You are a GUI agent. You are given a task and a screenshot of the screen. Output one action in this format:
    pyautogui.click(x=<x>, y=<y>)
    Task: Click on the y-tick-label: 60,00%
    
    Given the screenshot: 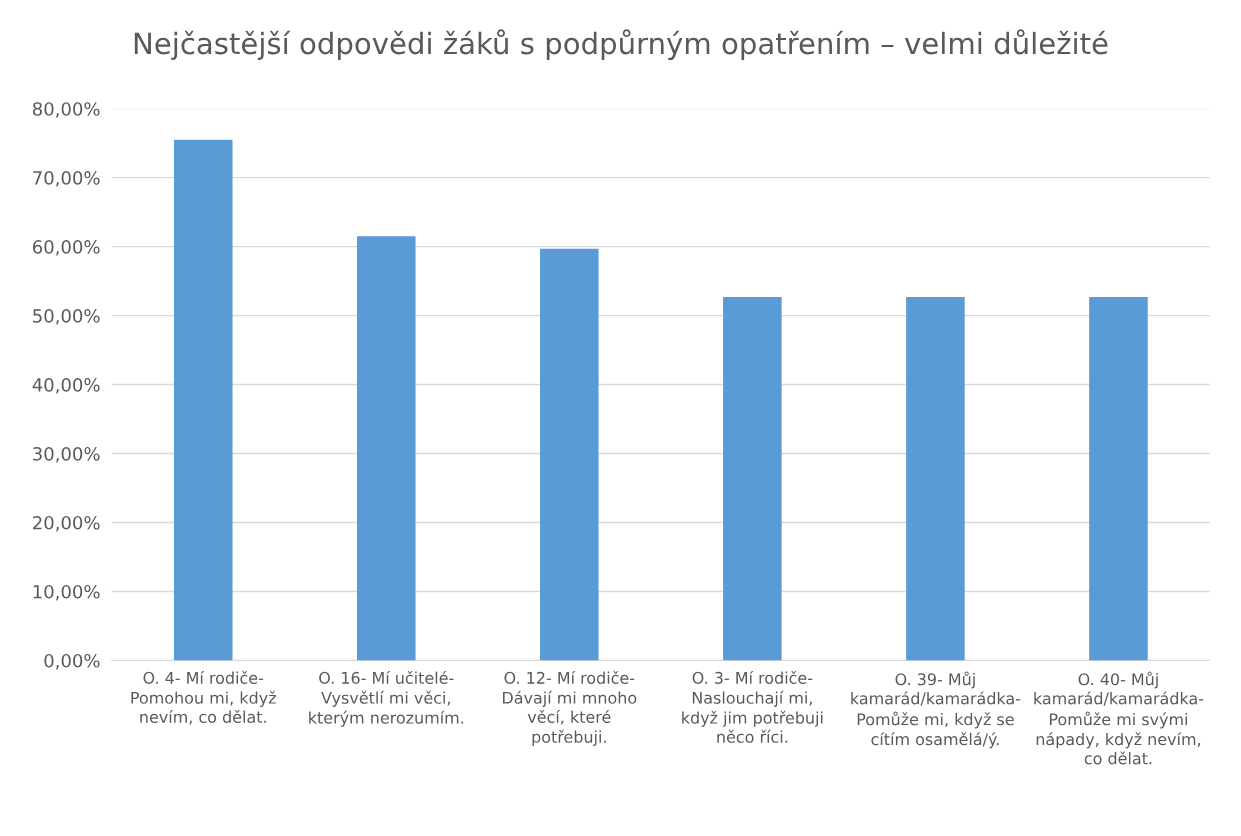 What is the action you would take?
    pyautogui.click(x=66, y=248)
    